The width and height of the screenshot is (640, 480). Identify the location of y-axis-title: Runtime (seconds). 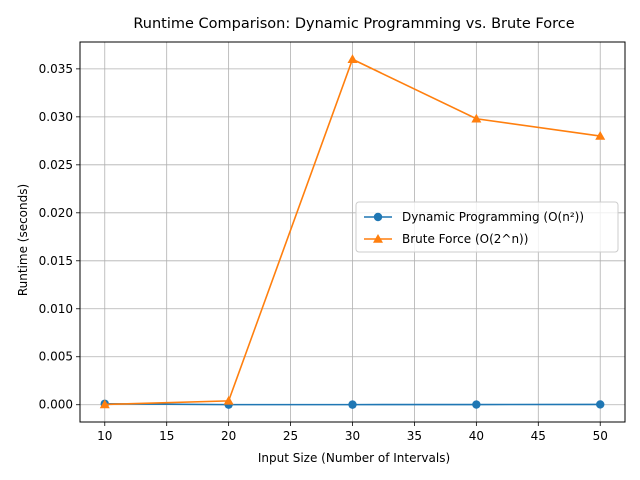
(23, 240).